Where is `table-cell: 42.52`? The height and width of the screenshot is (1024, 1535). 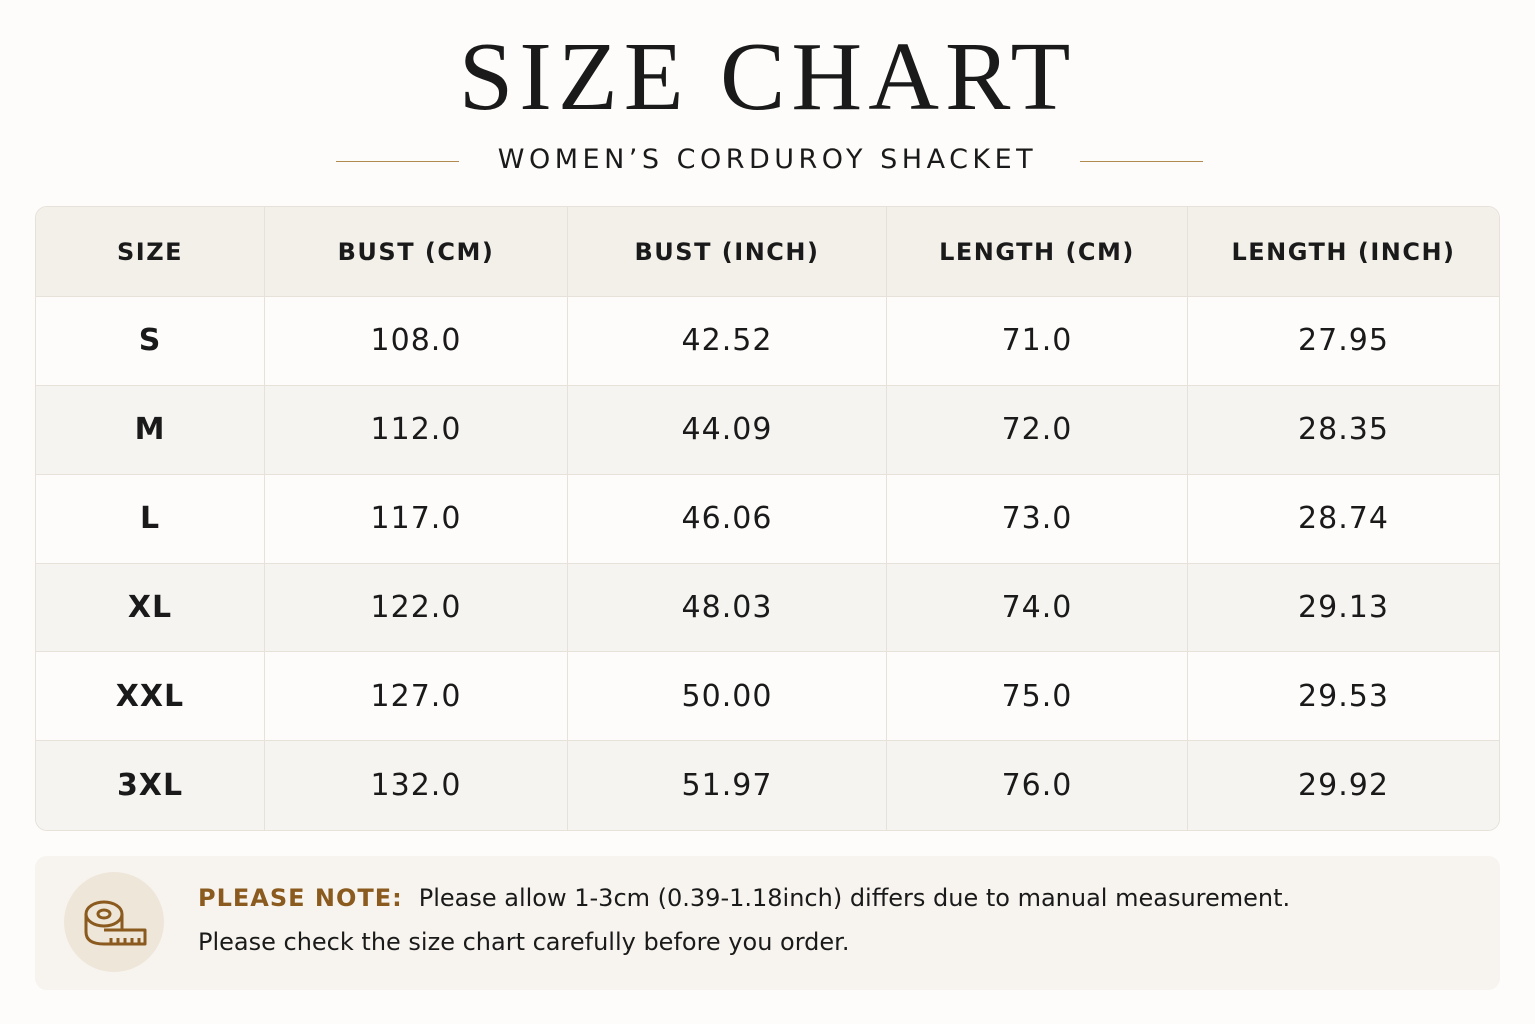
table-cell: 42.52 is located at coordinates (727, 341).